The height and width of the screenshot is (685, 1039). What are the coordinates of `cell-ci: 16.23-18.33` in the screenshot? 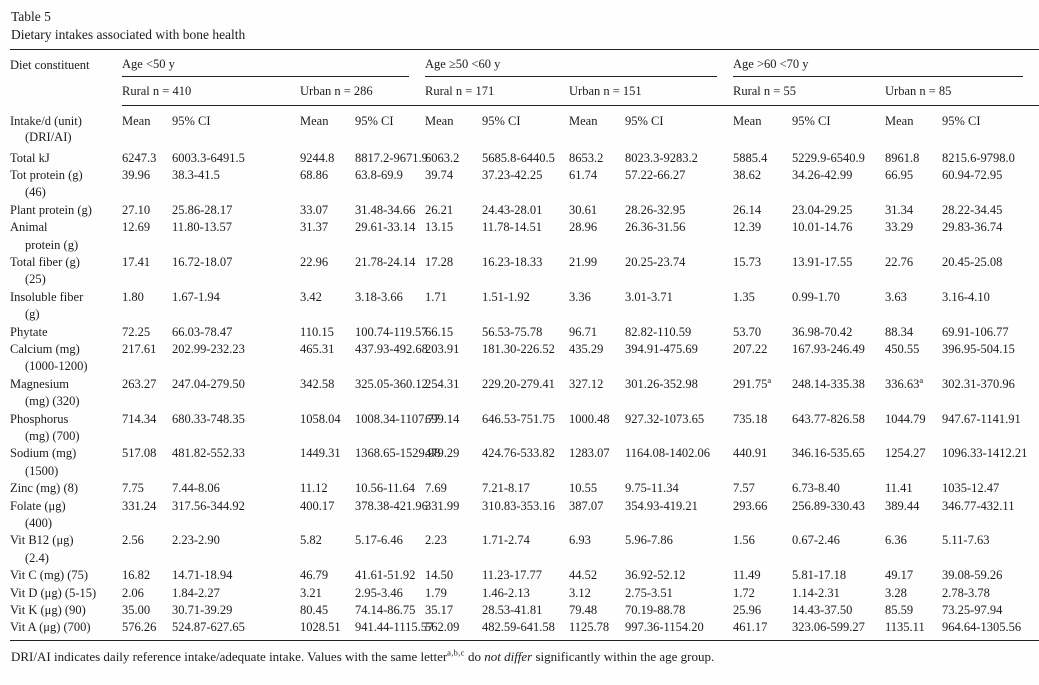 It's located at (512, 261).